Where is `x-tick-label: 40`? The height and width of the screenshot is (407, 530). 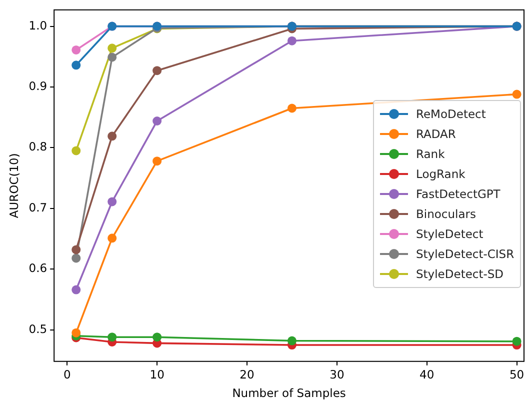
x-tick-label: 40 is located at coordinates (427, 374).